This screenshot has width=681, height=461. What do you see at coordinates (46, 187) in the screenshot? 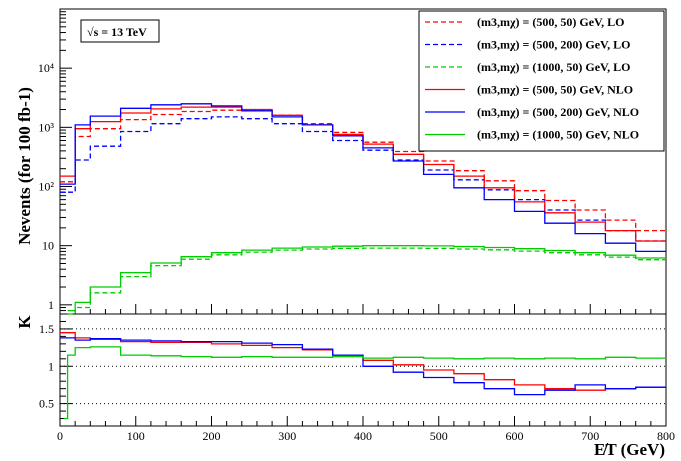
I see `top-y-tick-label: 10²` at bounding box center [46, 187].